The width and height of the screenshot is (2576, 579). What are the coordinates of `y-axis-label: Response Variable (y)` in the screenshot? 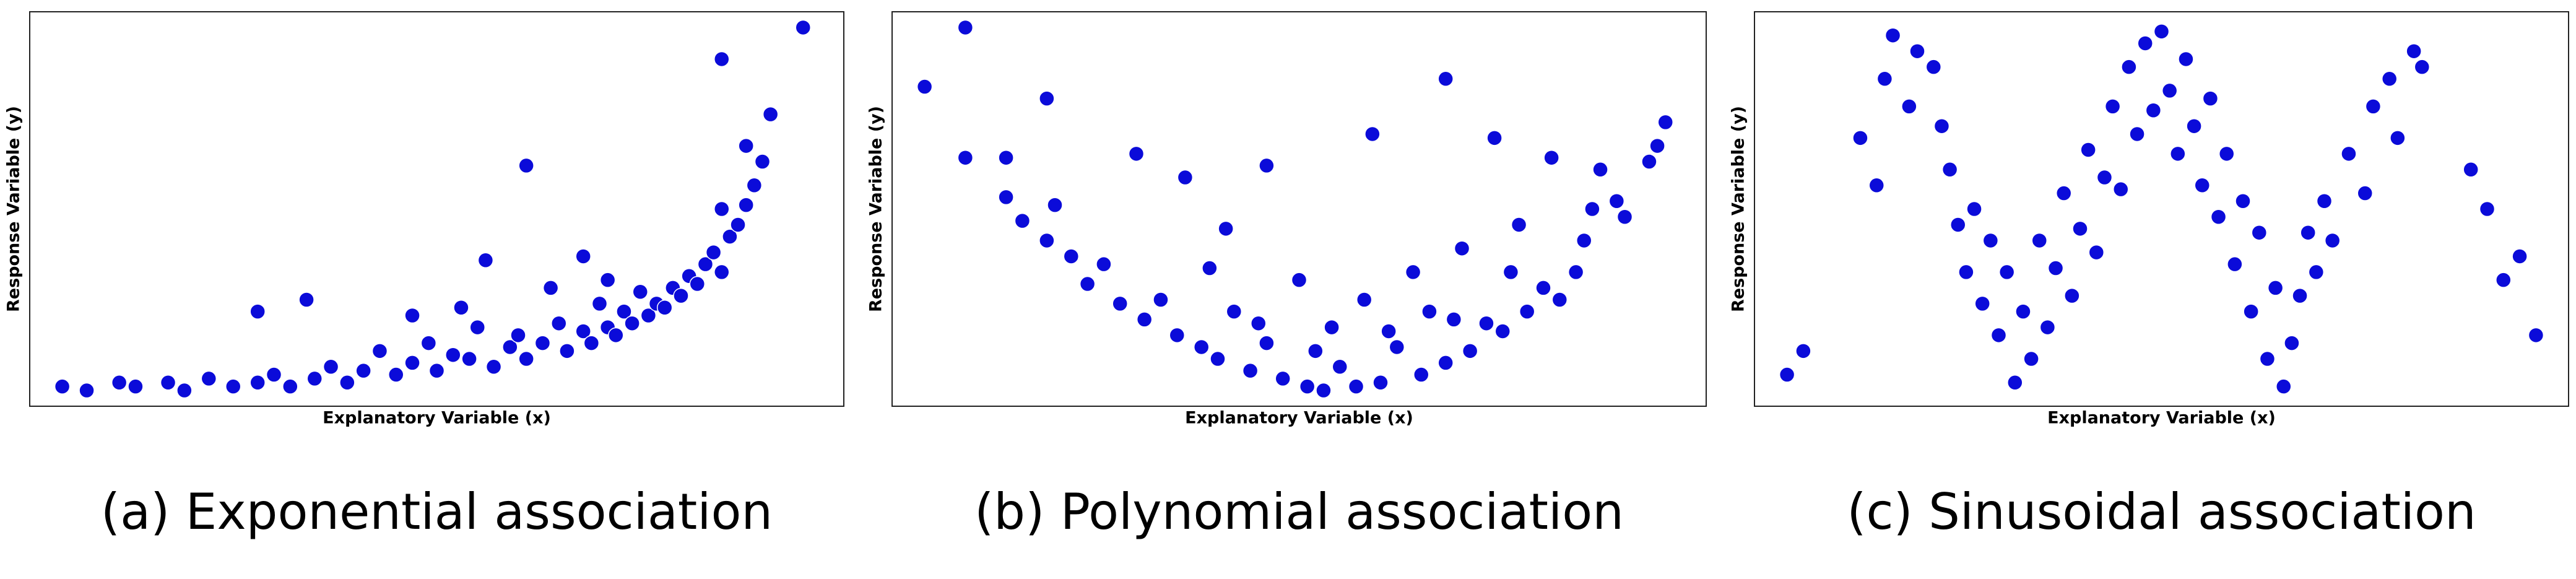 It's located at (14, 209).